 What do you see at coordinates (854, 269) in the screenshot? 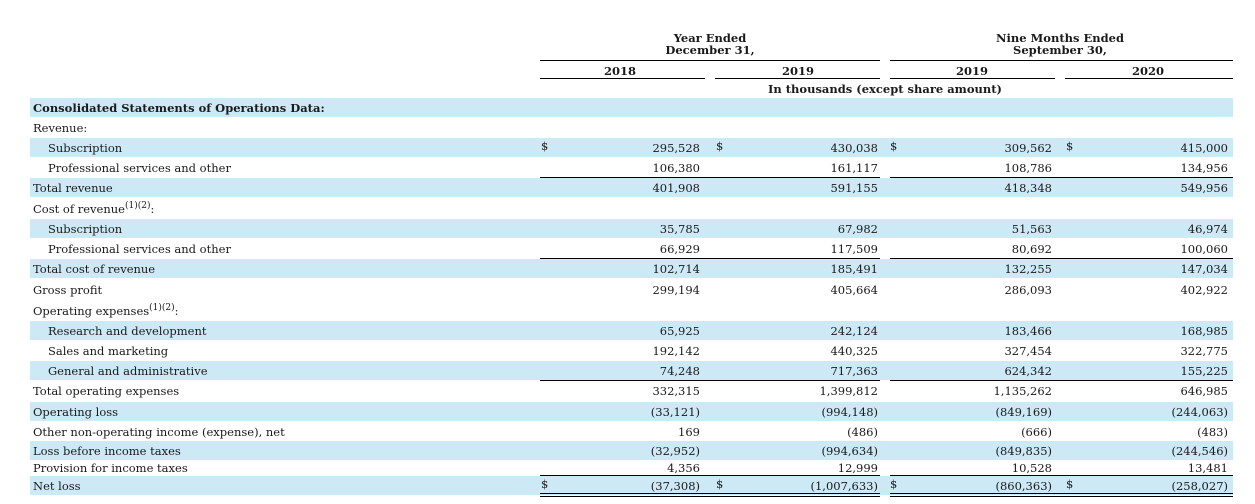
I see `value-cell: 185,491` at bounding box center [854, 269].